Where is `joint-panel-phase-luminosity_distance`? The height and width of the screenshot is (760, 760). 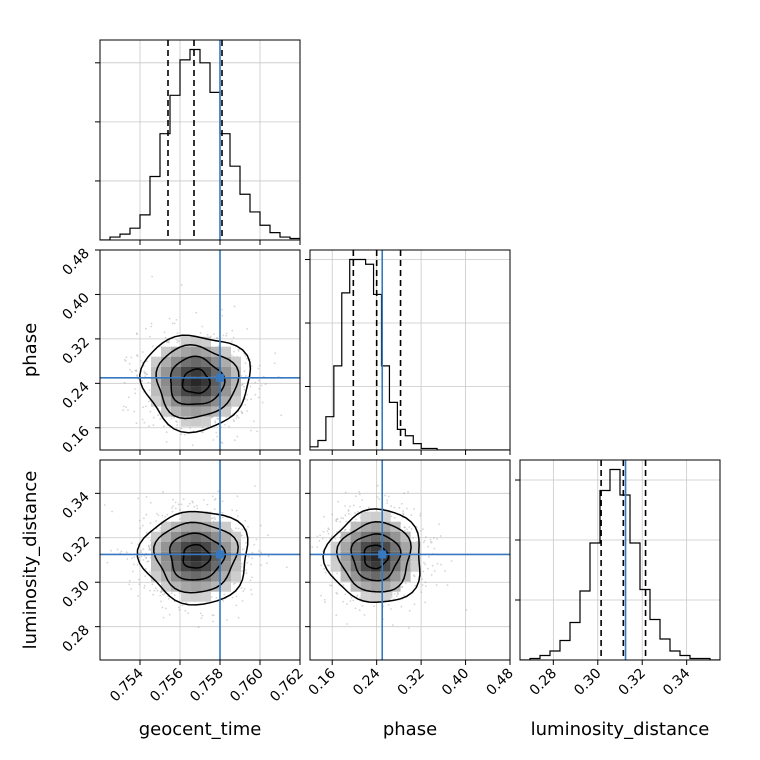 joint-panel-phase-luminosity_distance is located at coordinates (410, 560).